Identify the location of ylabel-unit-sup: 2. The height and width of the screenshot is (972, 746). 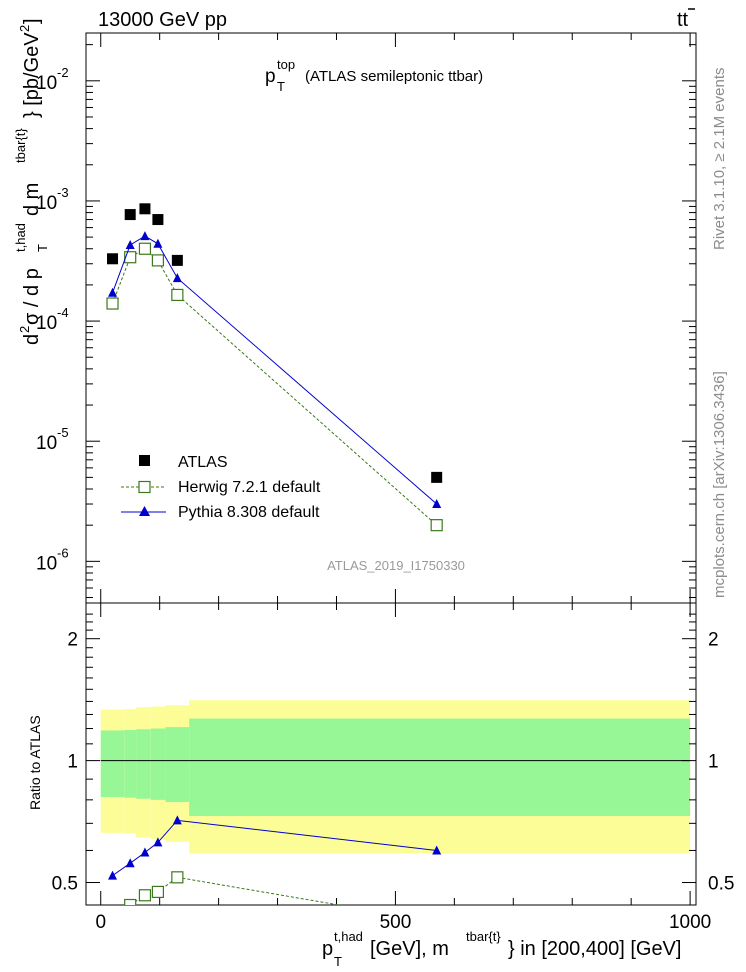
(24, 28).